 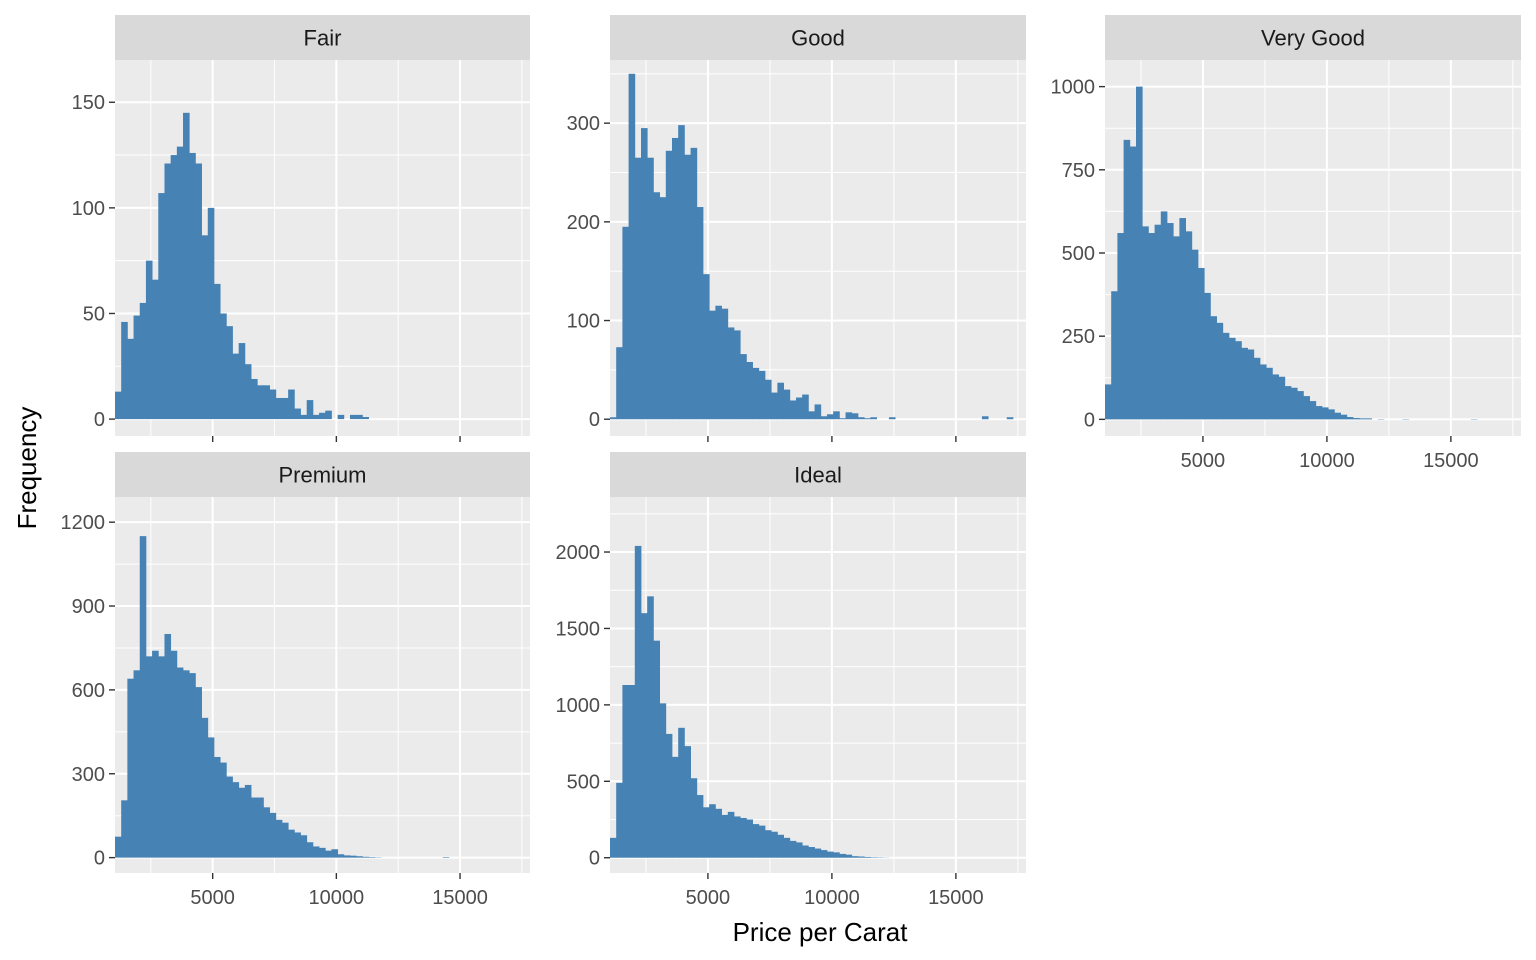 I want to click on x-tick-label-very-good: 10000, so click(x=1327, y=461).